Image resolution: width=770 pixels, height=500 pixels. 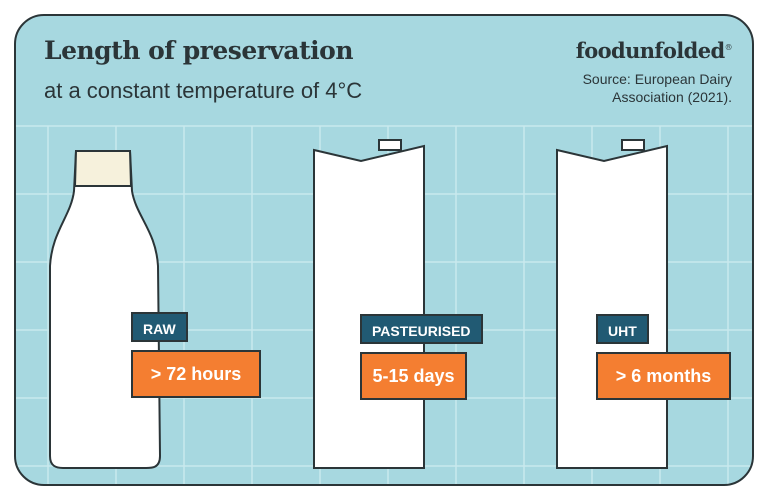 I want to click on logo-text: foodunfolded, so click(x=650, y=50).